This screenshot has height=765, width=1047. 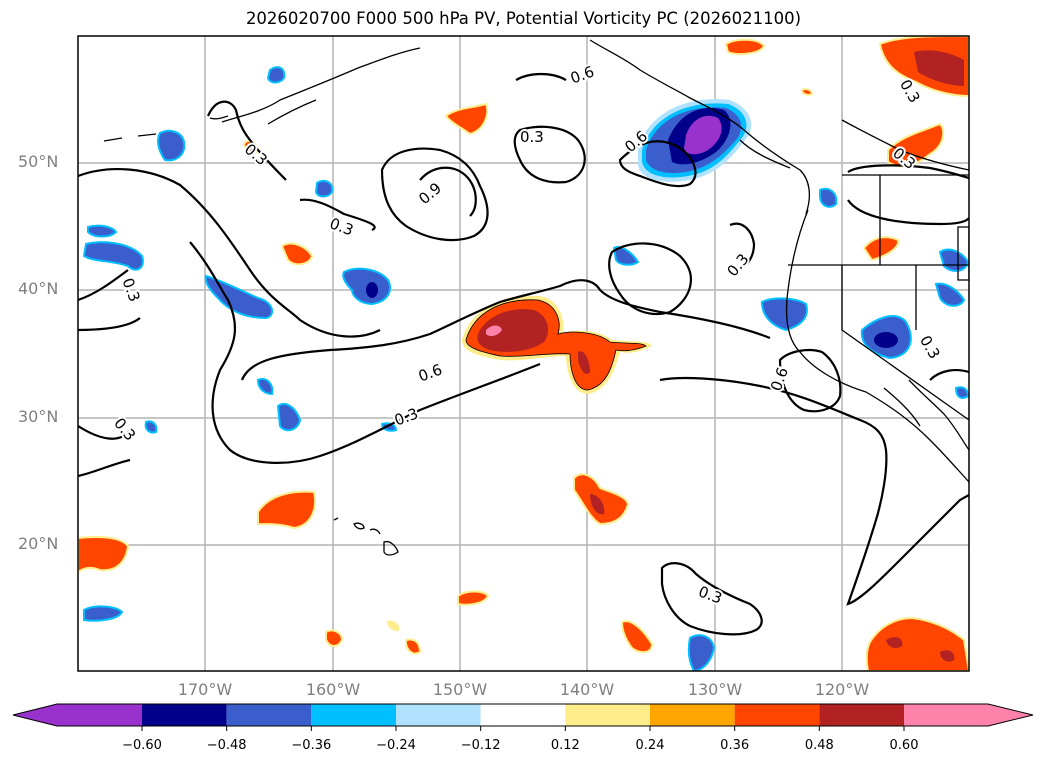 What do you see at coordinates (142, 745) in the screenshot?
I see `colorbar-tick-label: −0.60` at bounding box center [142, 745].